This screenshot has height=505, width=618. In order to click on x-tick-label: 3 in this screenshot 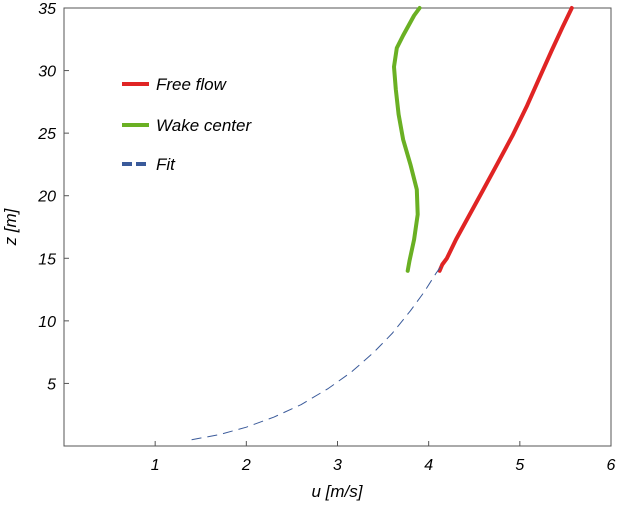, I will do `click(337, 465)`.